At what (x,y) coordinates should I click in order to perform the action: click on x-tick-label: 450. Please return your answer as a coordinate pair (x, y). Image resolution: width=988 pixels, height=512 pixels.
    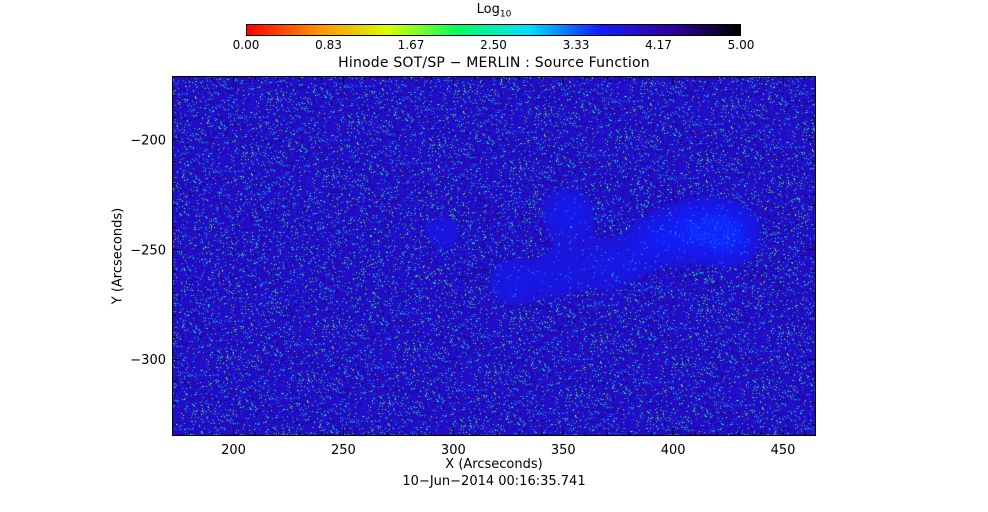
    Looking at the image, I should click on (783, 450).